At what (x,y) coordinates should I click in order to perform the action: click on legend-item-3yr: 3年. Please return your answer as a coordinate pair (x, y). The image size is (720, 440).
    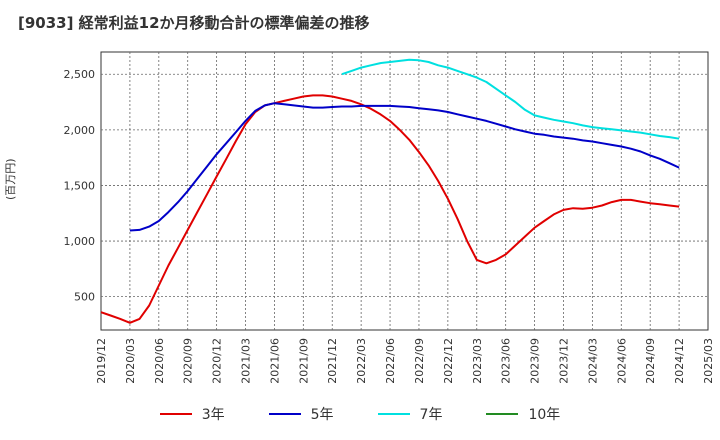
    Looking at the image, I should click on (192, 414).